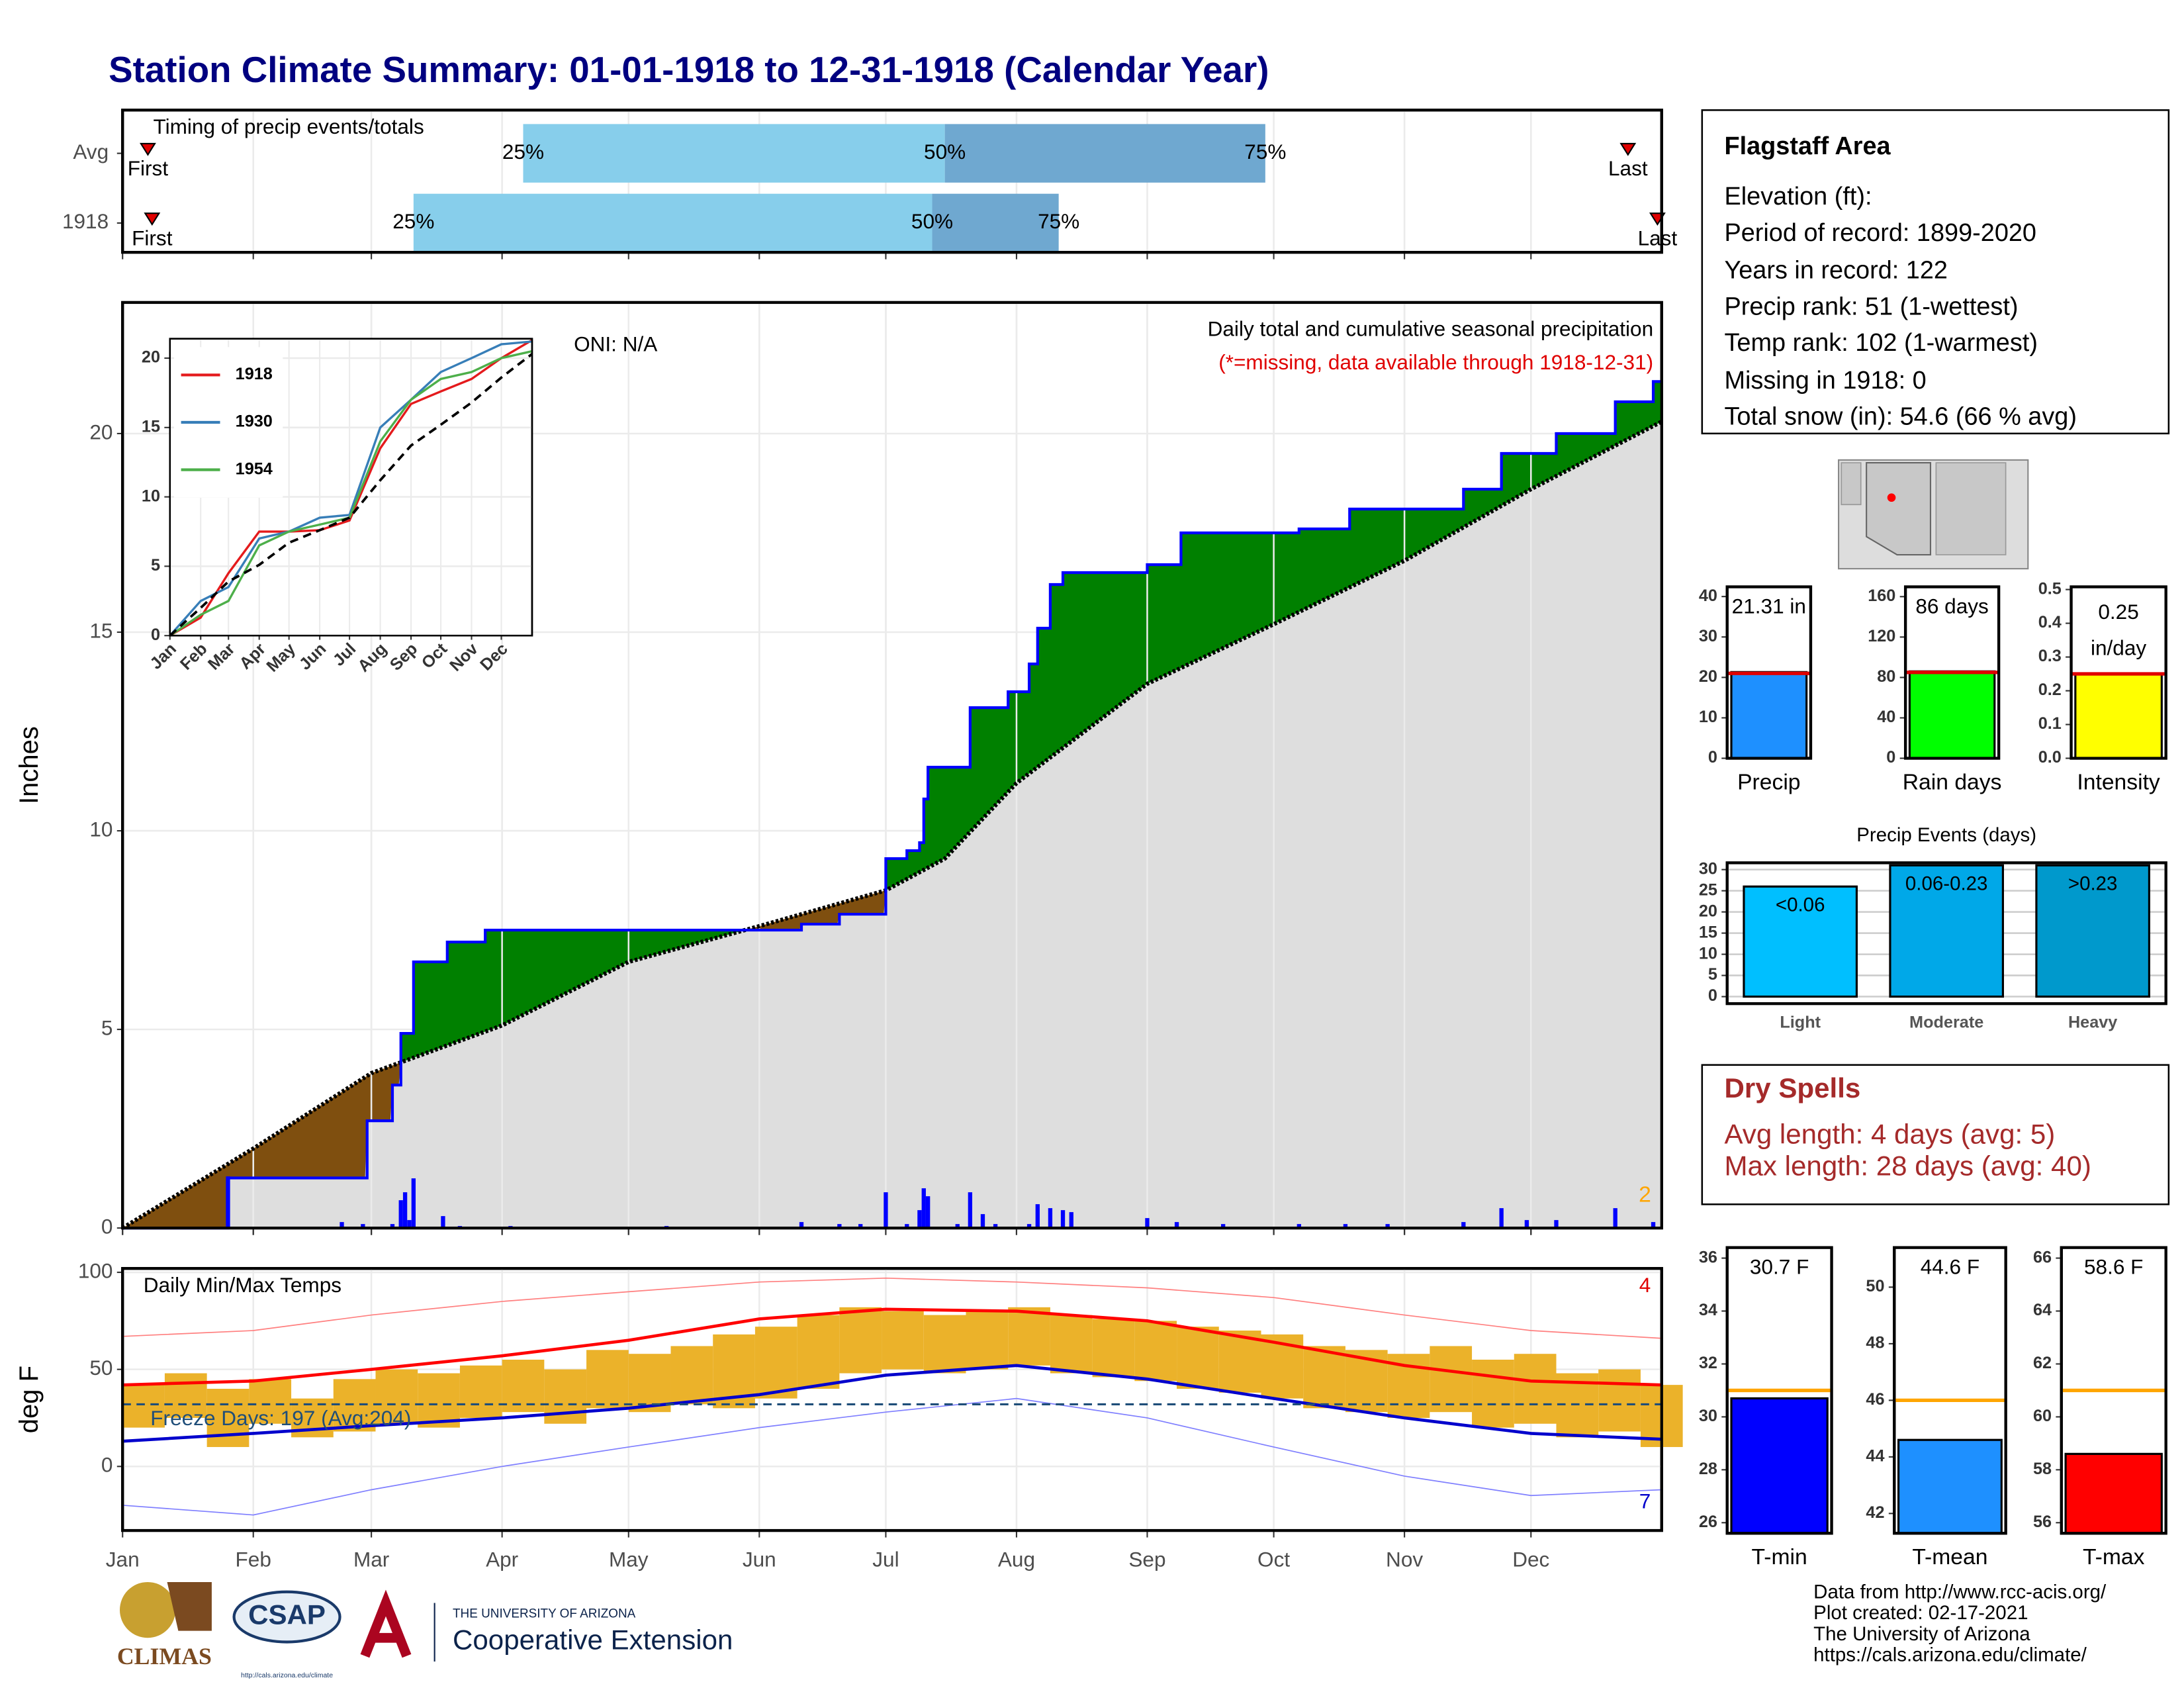 This screenshot has height=1688, width=2184. What do you see at coordinates (1645, 1285) in the screenshot?
I see `annotation: 4` at bounding box center [1645, 1285].